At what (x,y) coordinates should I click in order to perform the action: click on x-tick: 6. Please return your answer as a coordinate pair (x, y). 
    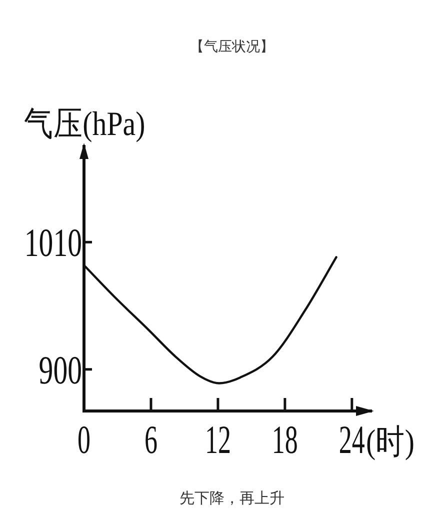
    Looking at the image, I should click on (151, 440).